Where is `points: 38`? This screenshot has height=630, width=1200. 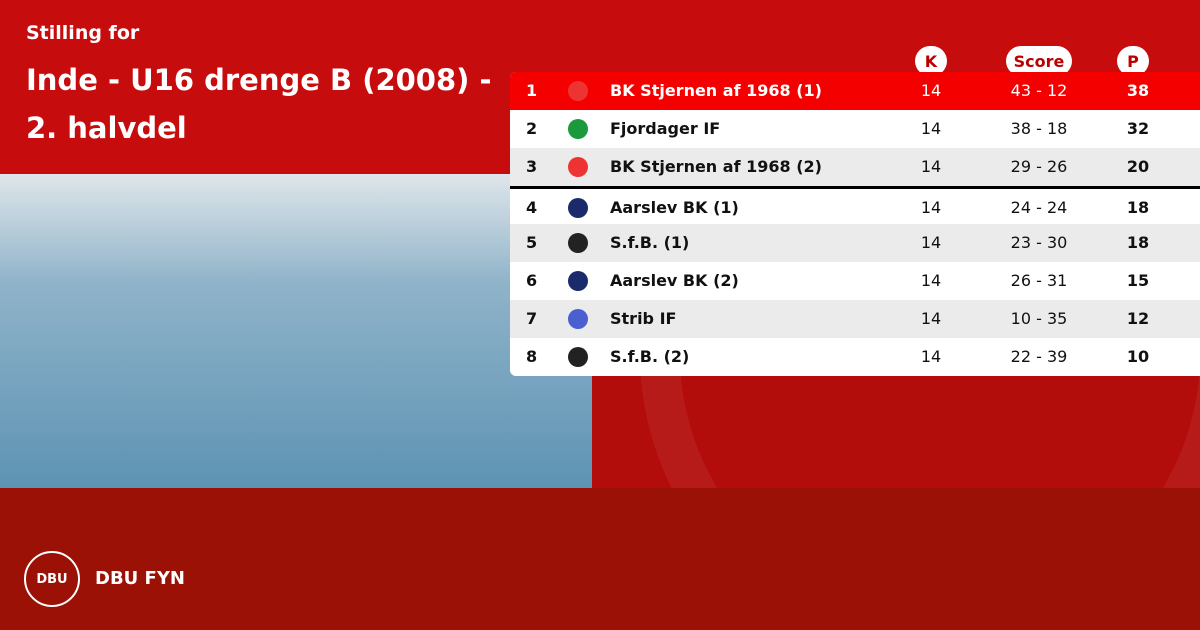 points: 38 is located at coordinates (1138, 90).